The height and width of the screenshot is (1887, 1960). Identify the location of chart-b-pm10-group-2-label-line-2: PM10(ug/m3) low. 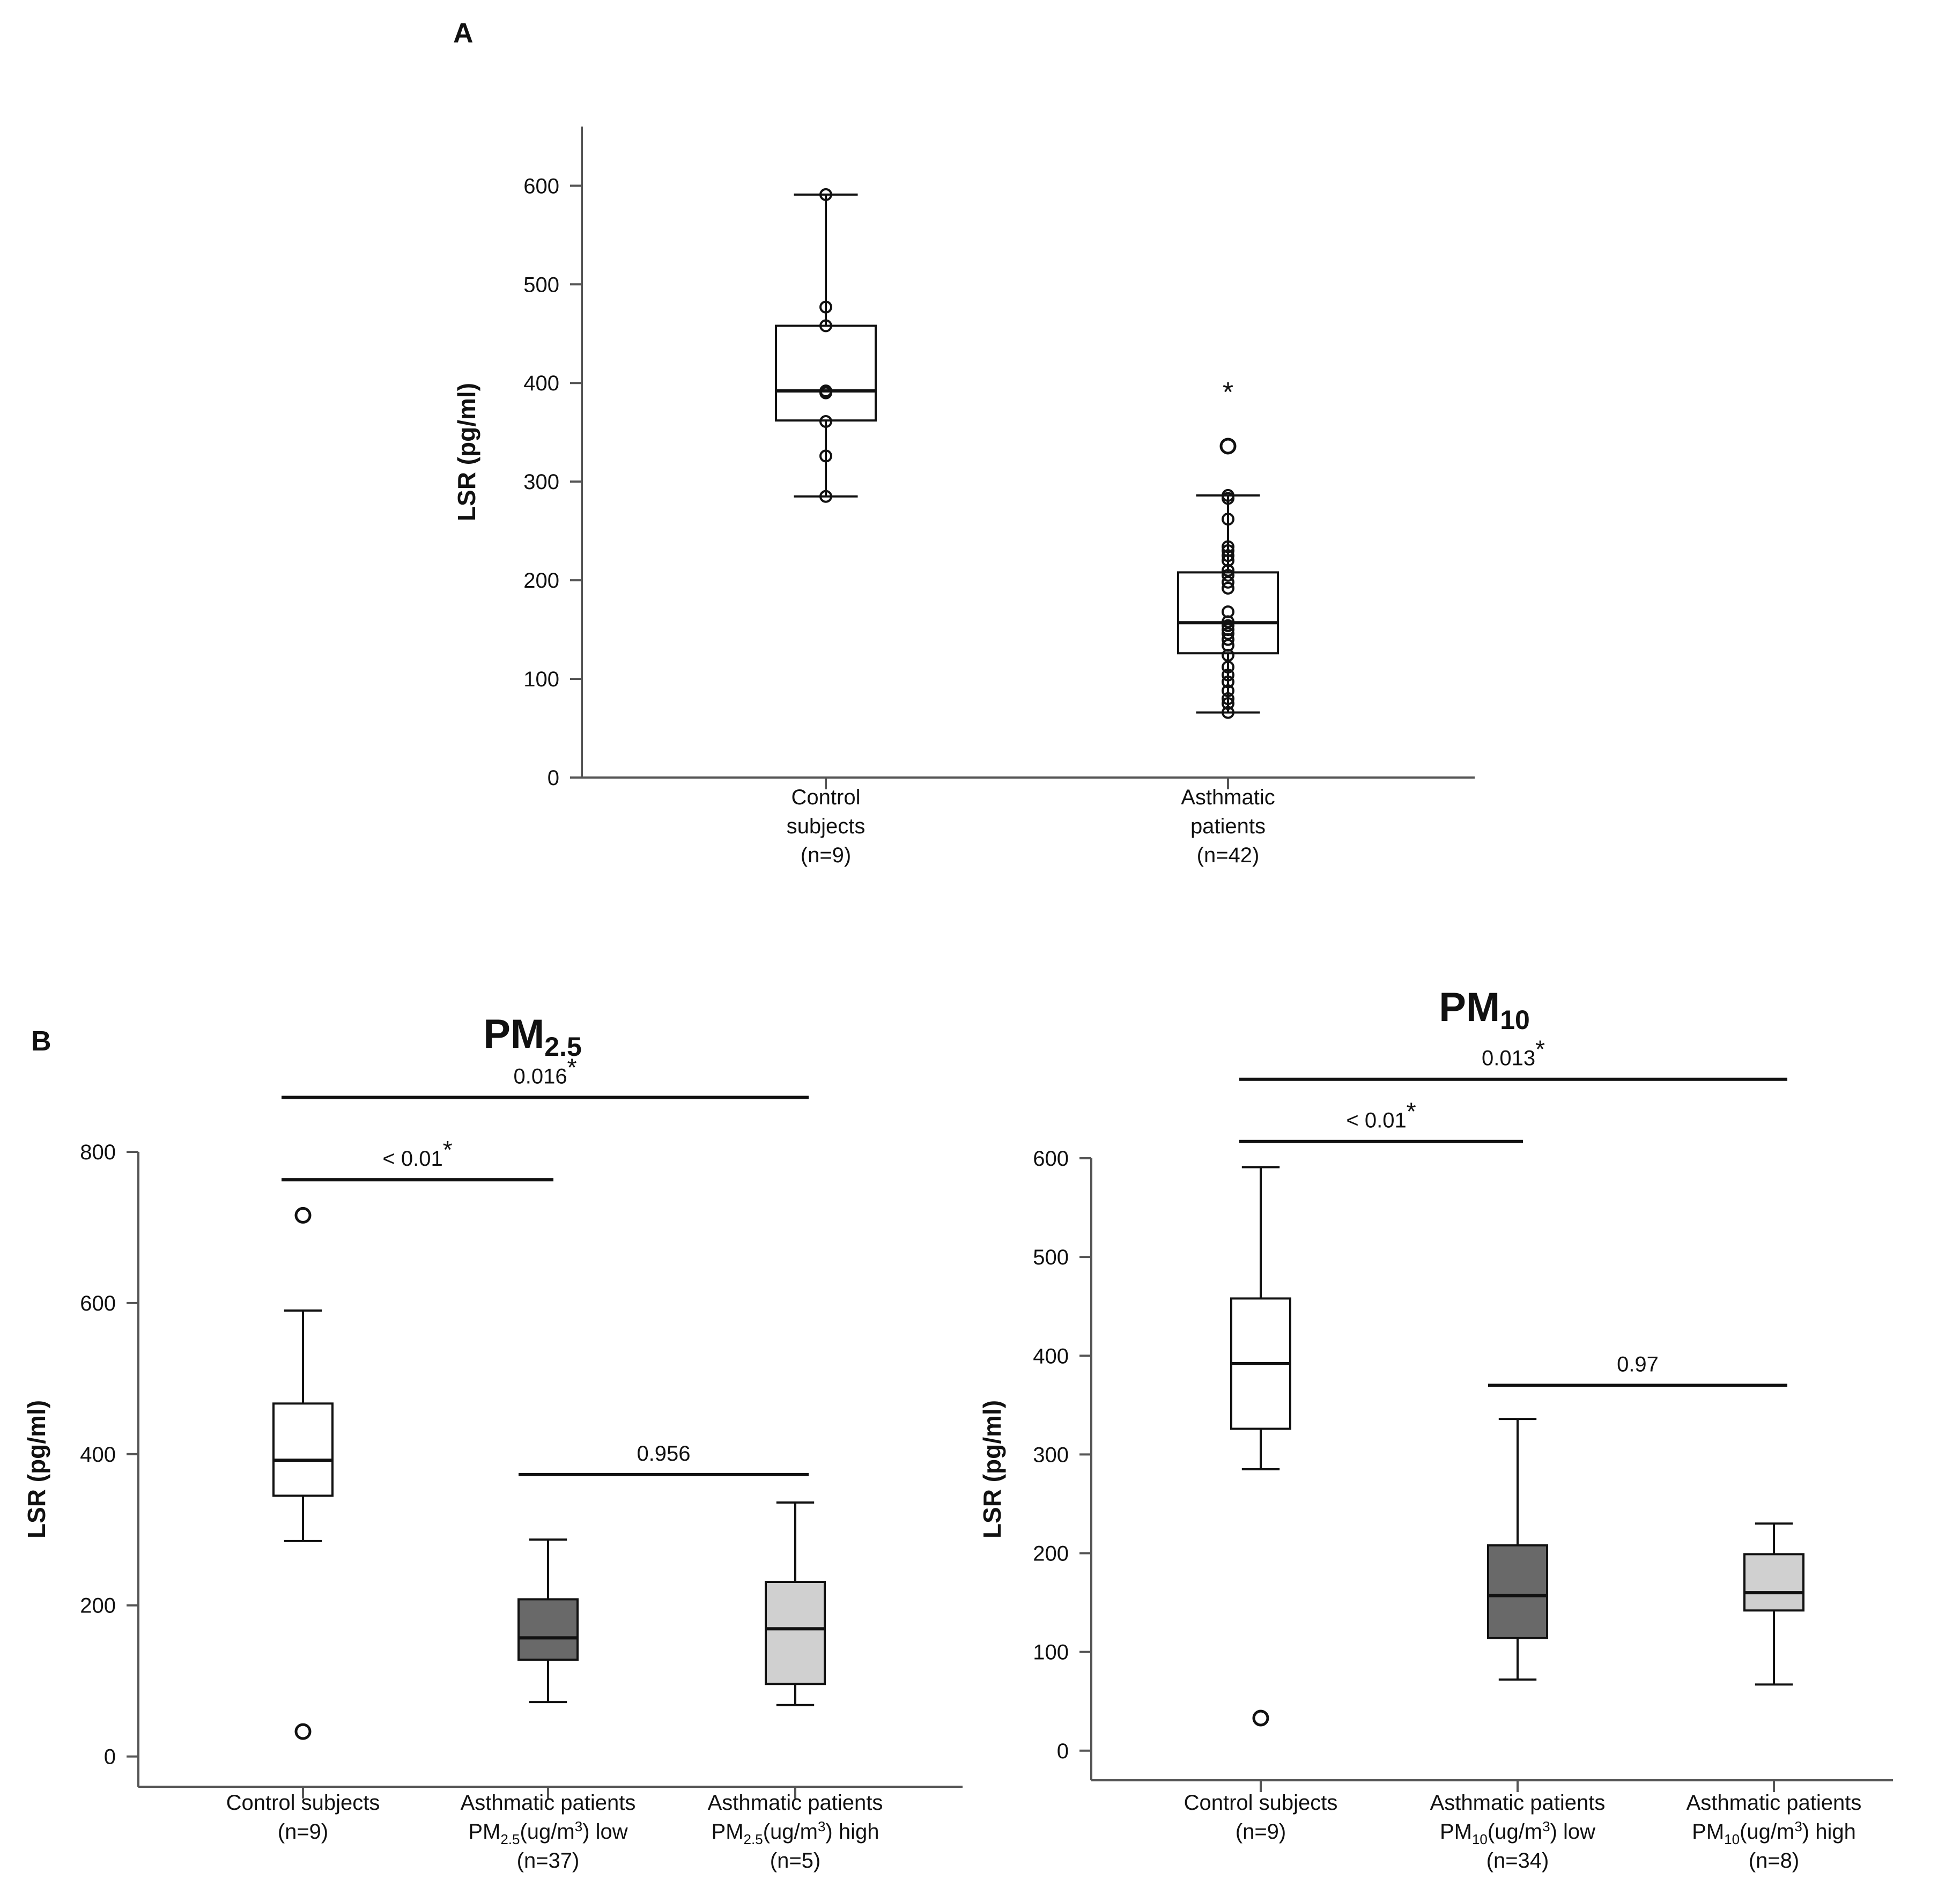
(1517, 1833).